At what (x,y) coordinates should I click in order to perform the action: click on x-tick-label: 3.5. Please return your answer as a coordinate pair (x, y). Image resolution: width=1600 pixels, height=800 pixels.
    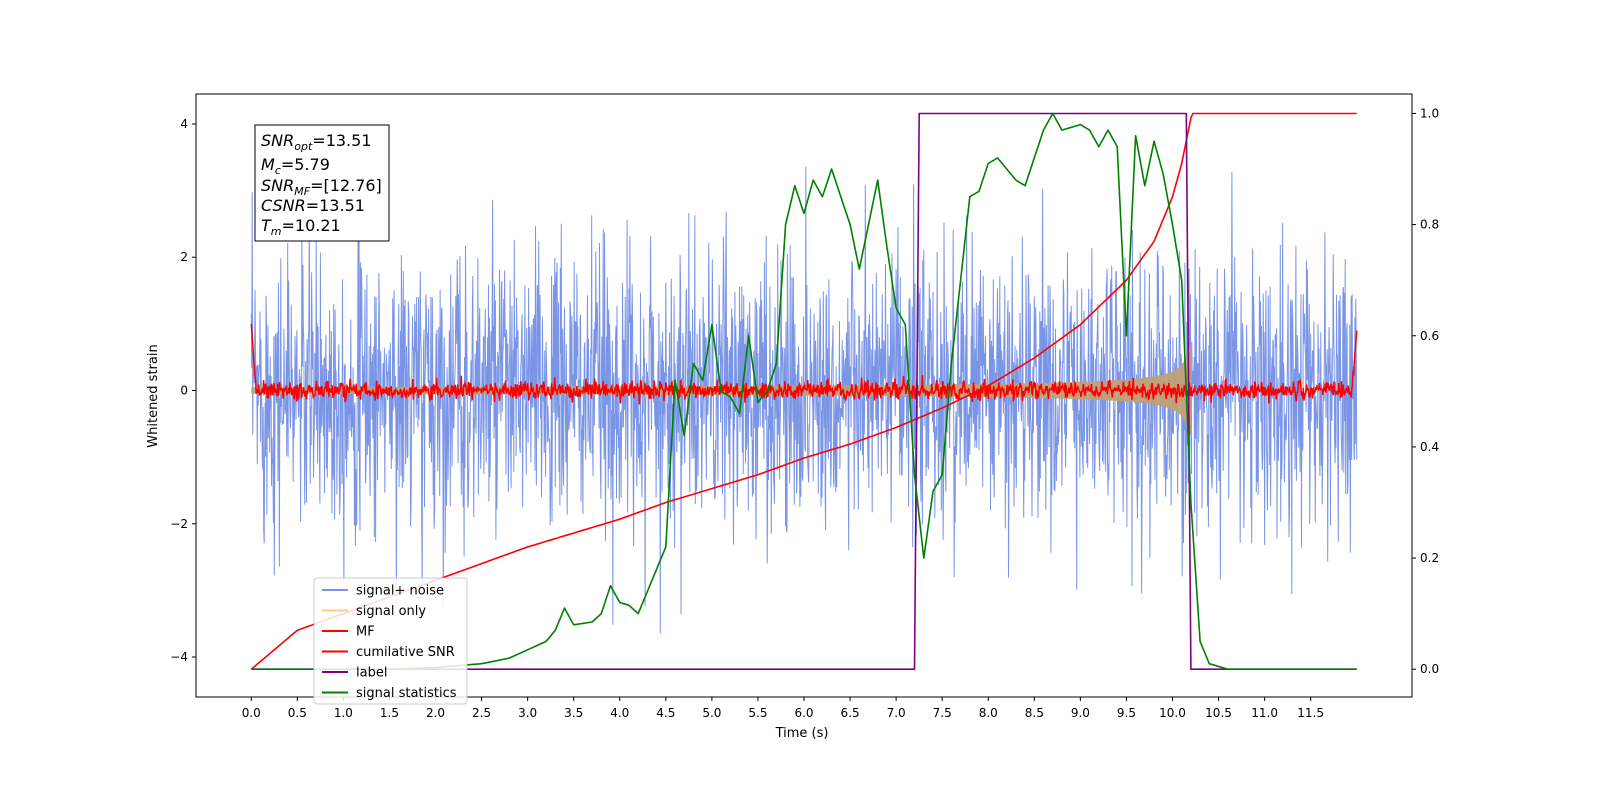
    Looking at the image, I should click on (573, 713).